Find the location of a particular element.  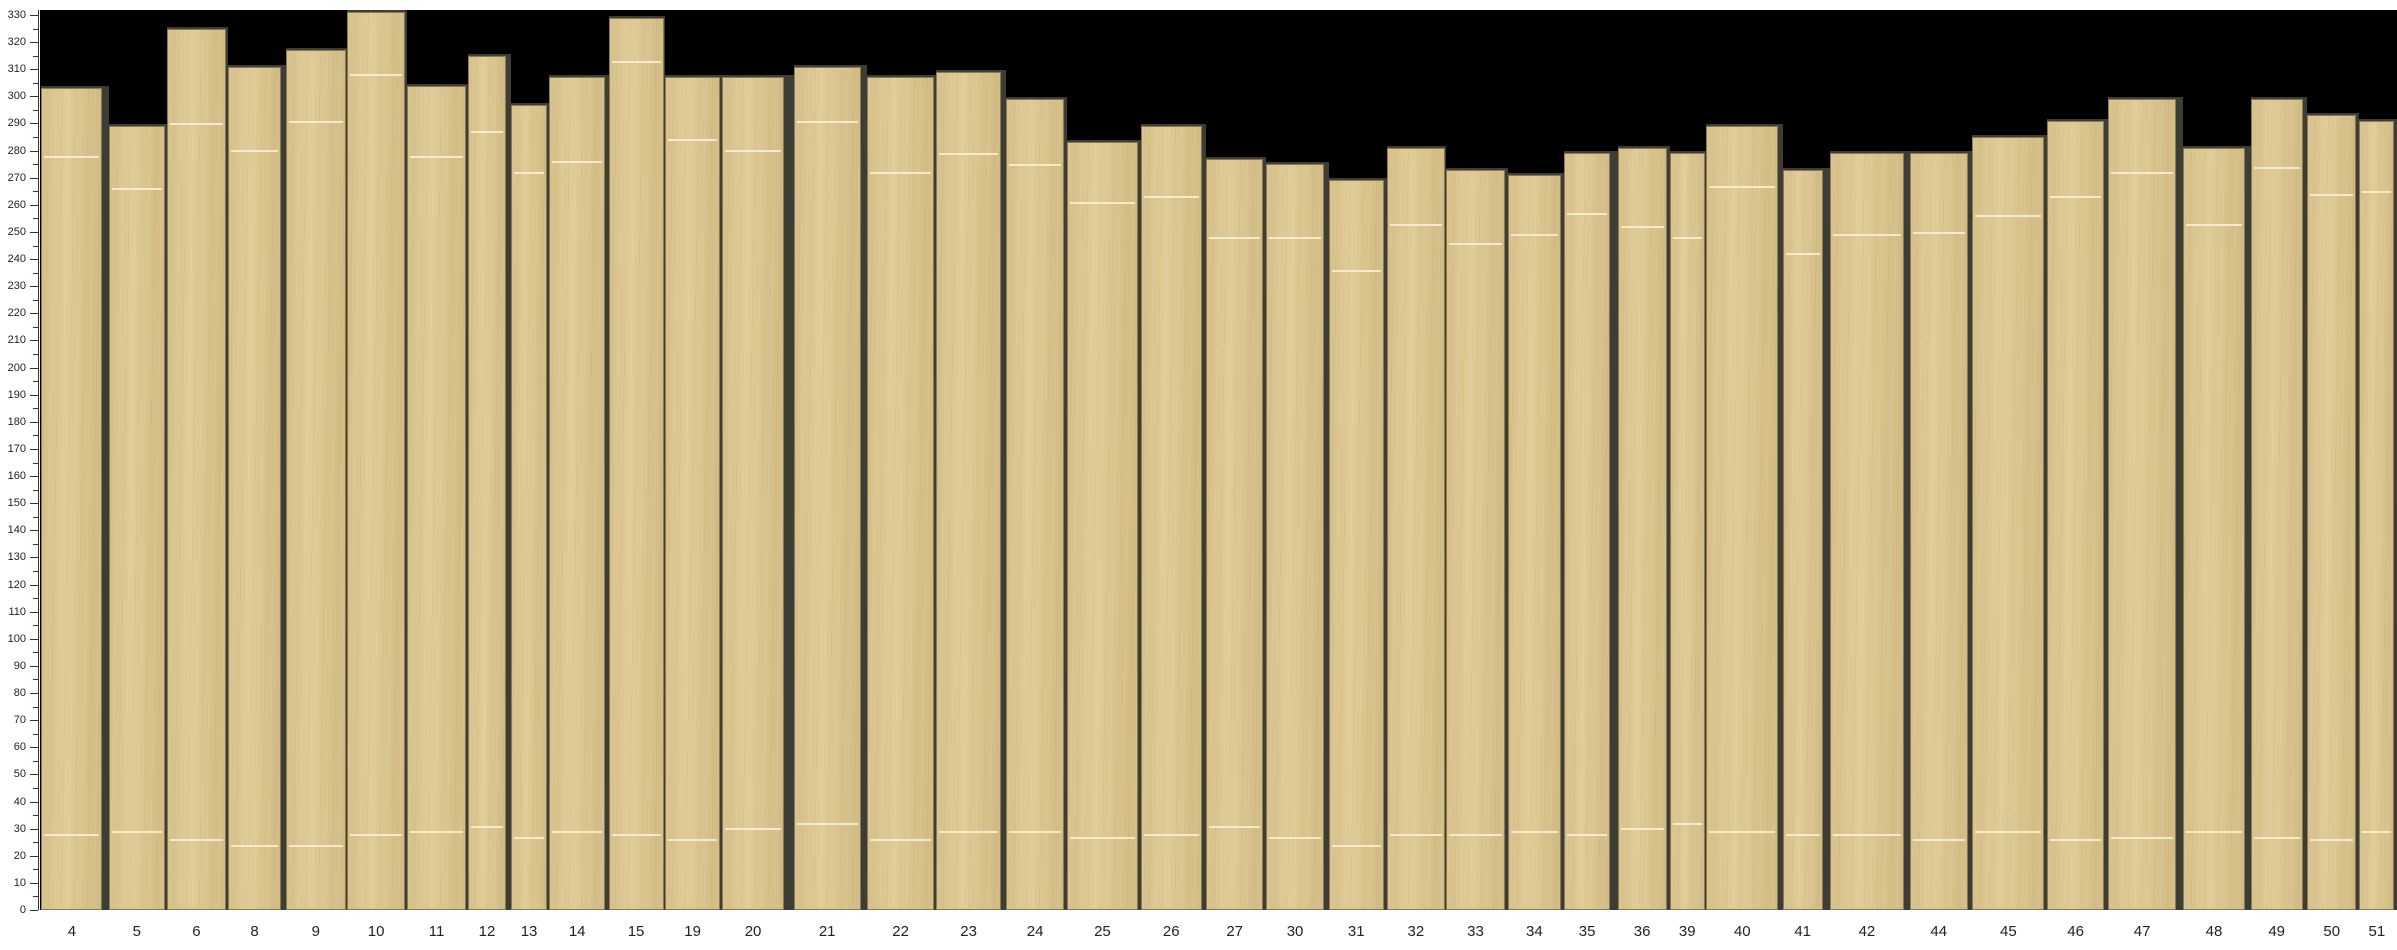

y-tick-label: 40 is located at coordinates (19, 801).